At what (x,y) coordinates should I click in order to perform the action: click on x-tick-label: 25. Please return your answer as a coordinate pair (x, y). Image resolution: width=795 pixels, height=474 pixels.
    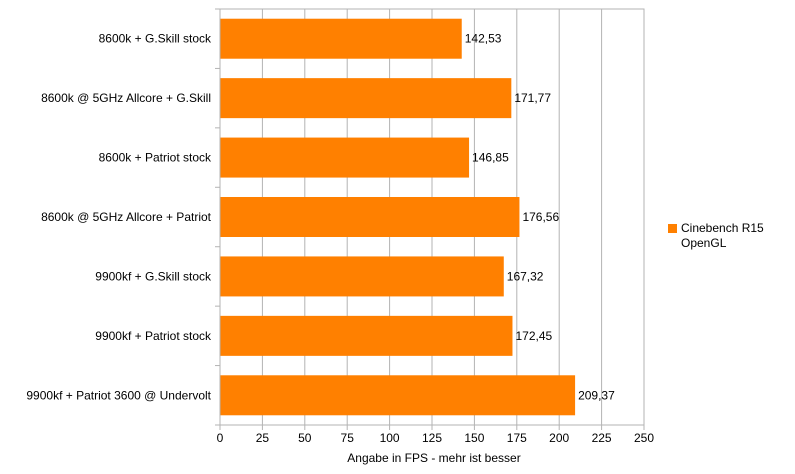
    Looking at the image, I should click on (263, 438).